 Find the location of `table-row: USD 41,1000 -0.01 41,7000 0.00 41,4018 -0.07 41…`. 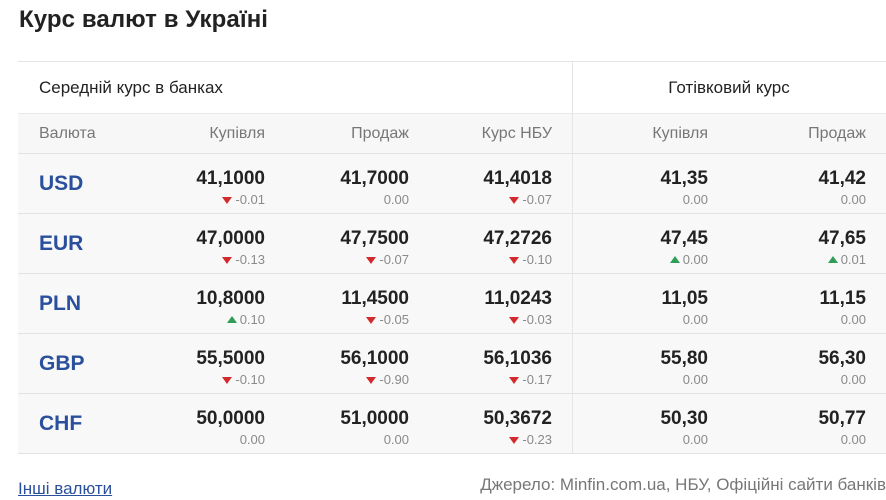

table-row: USD 41,1000 -0.01 41,7000 0.00 41,4018 -0.07 41… is located at coordinates (452, 184).